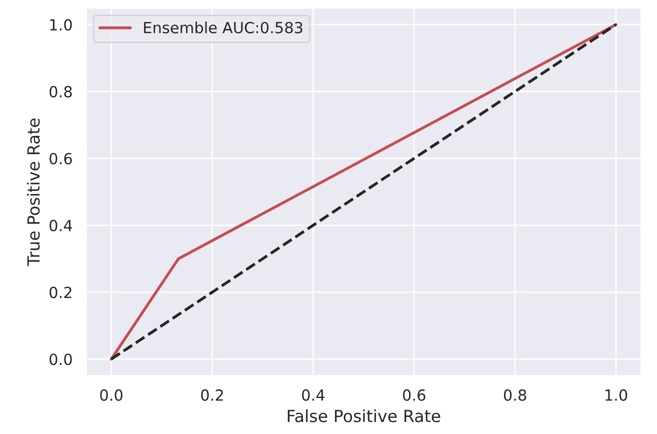 Image resolution: width=657 pixels, height=434 pixels. Describe the element at coordinates (61, 25) in the screenshot. I see `y-tick-label: 1.0` at that location.